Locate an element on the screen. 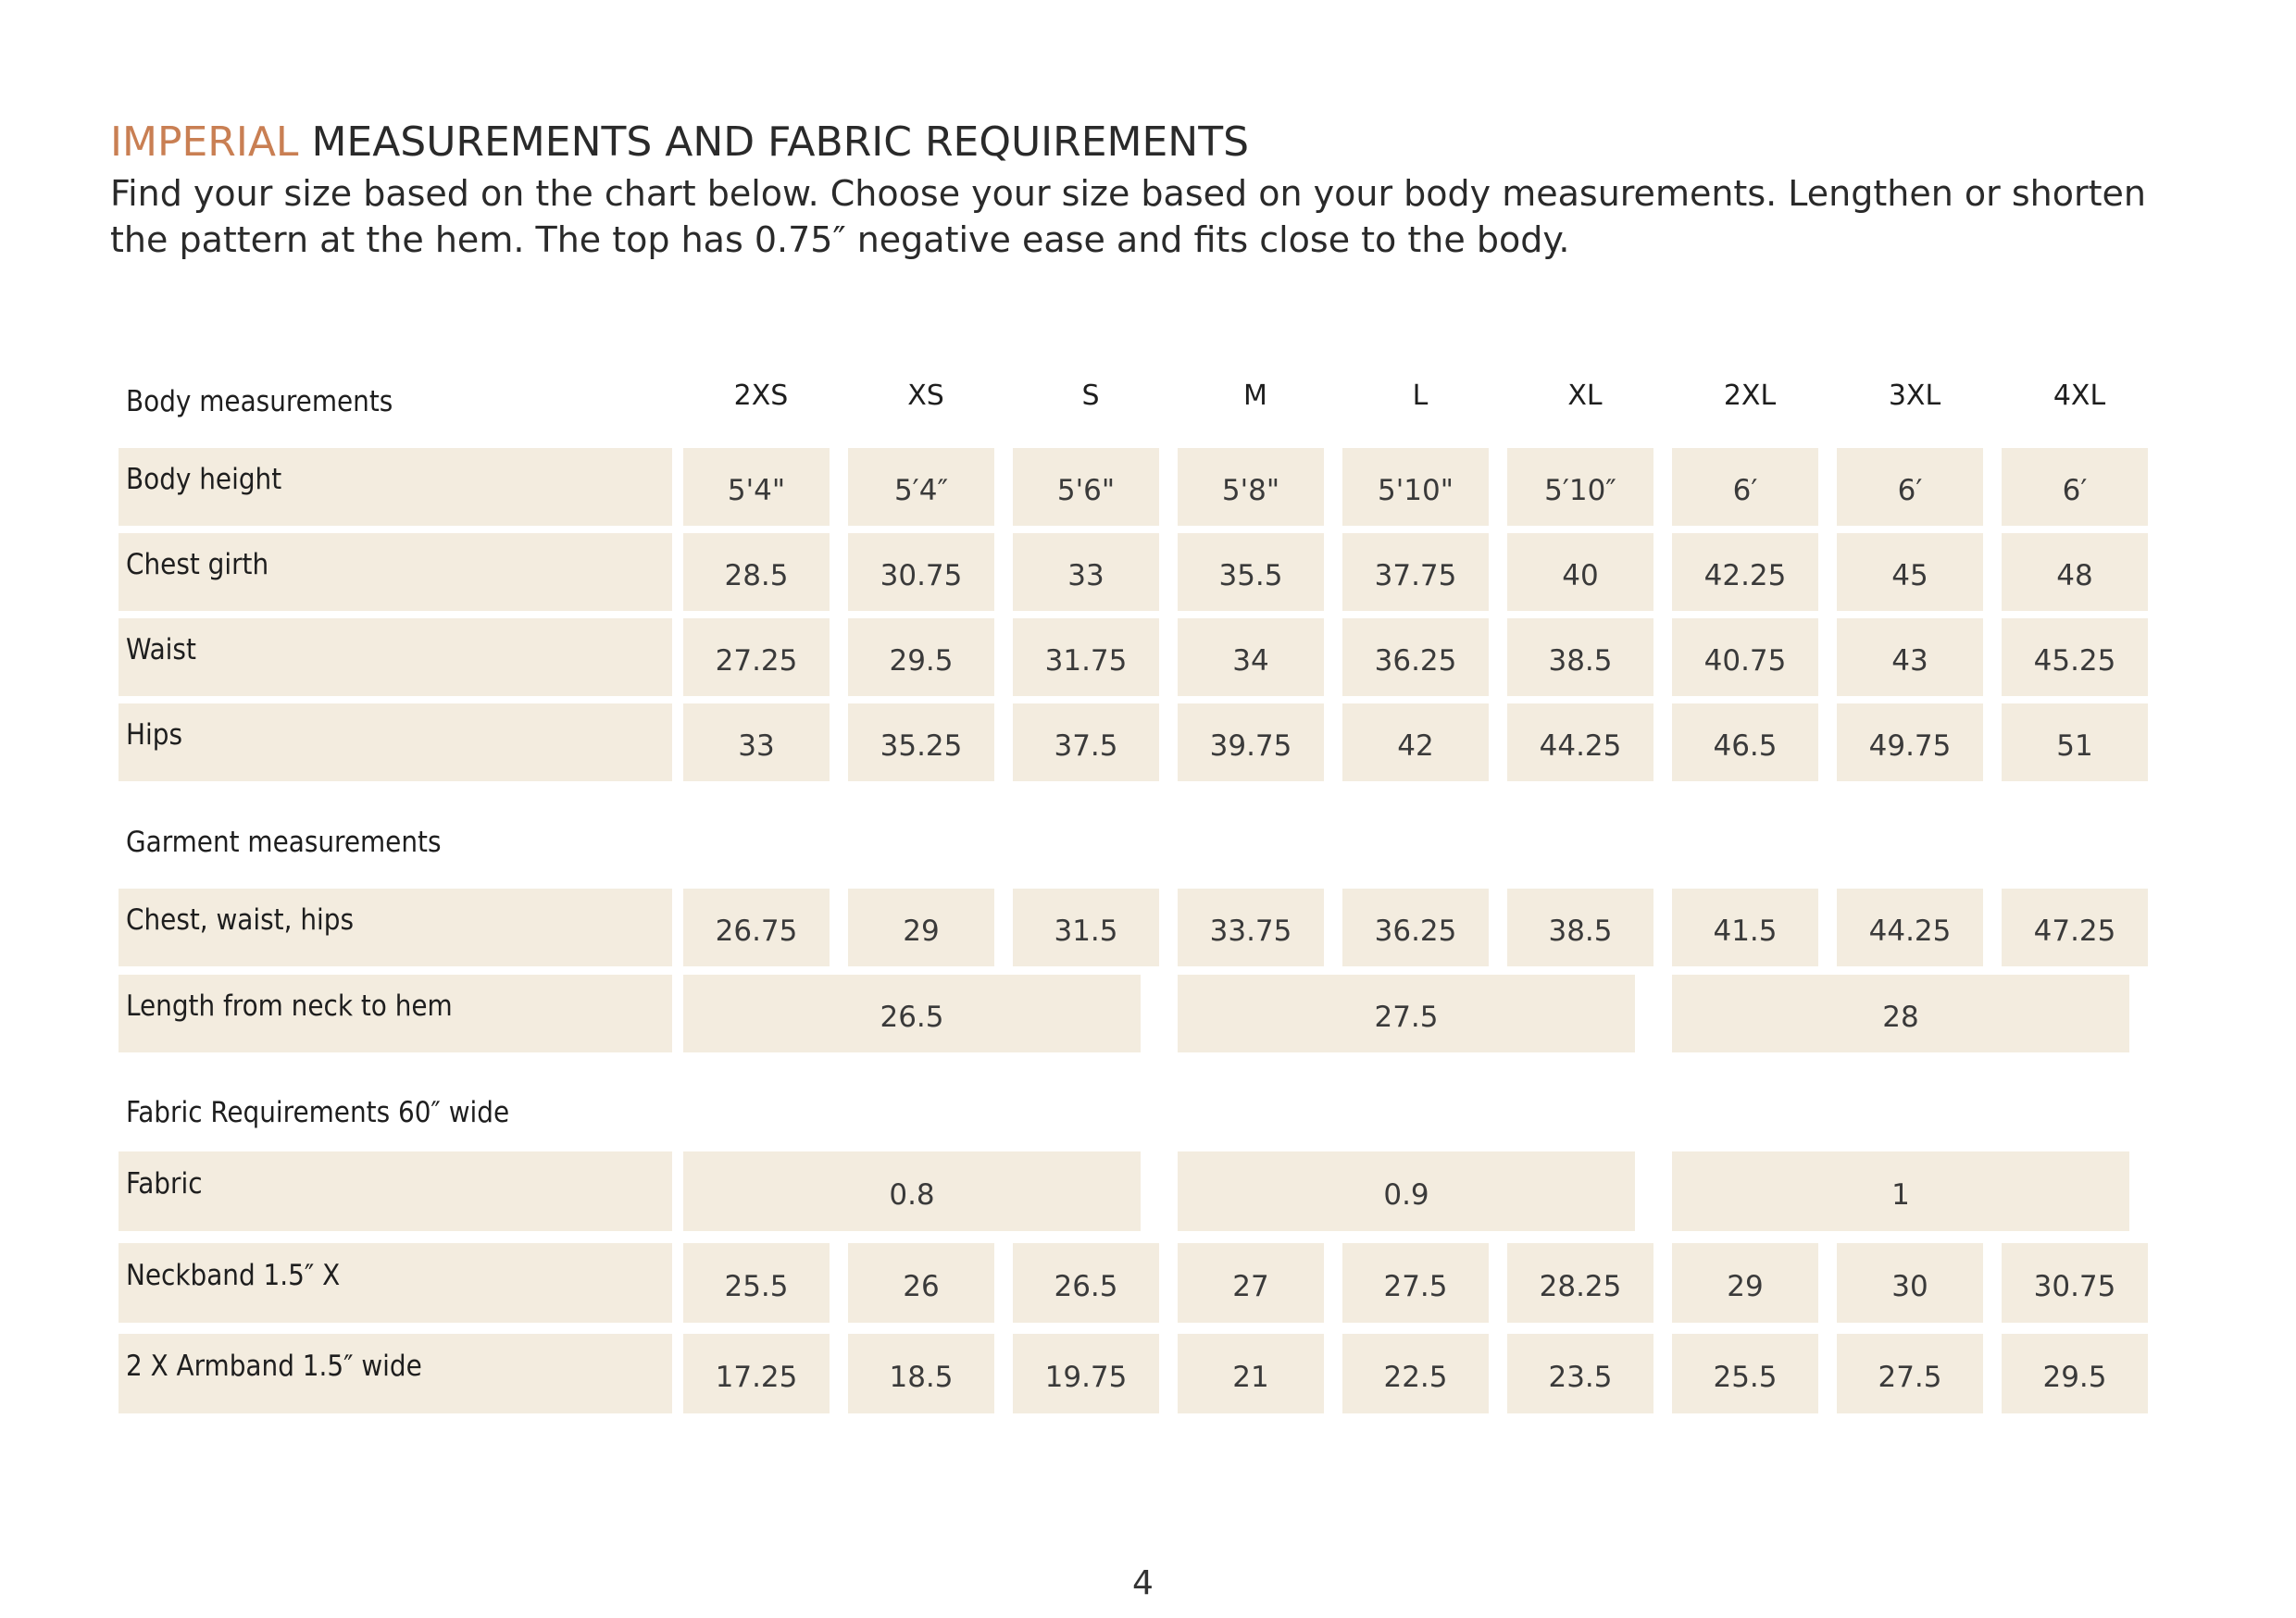 The image size is (2296, 1618). value-cell: 25.5 is located at coordinates (1745, 1373).